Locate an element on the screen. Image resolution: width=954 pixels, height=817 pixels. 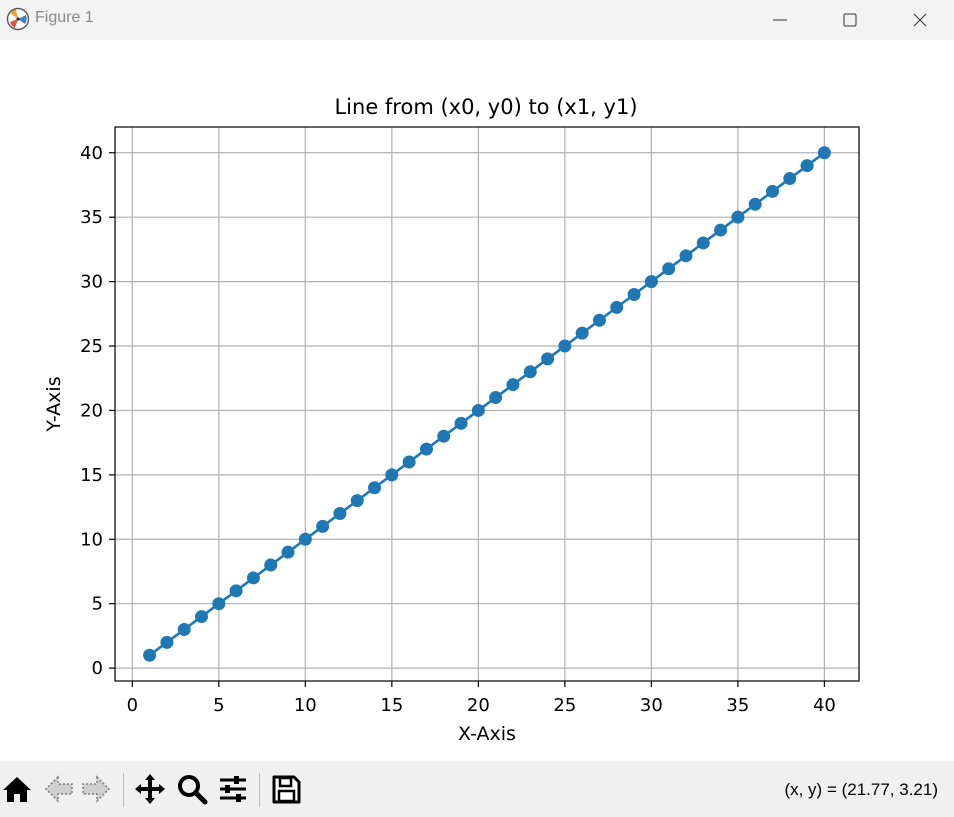
x-tick-label: 20 is located at coordinates (478, 705).